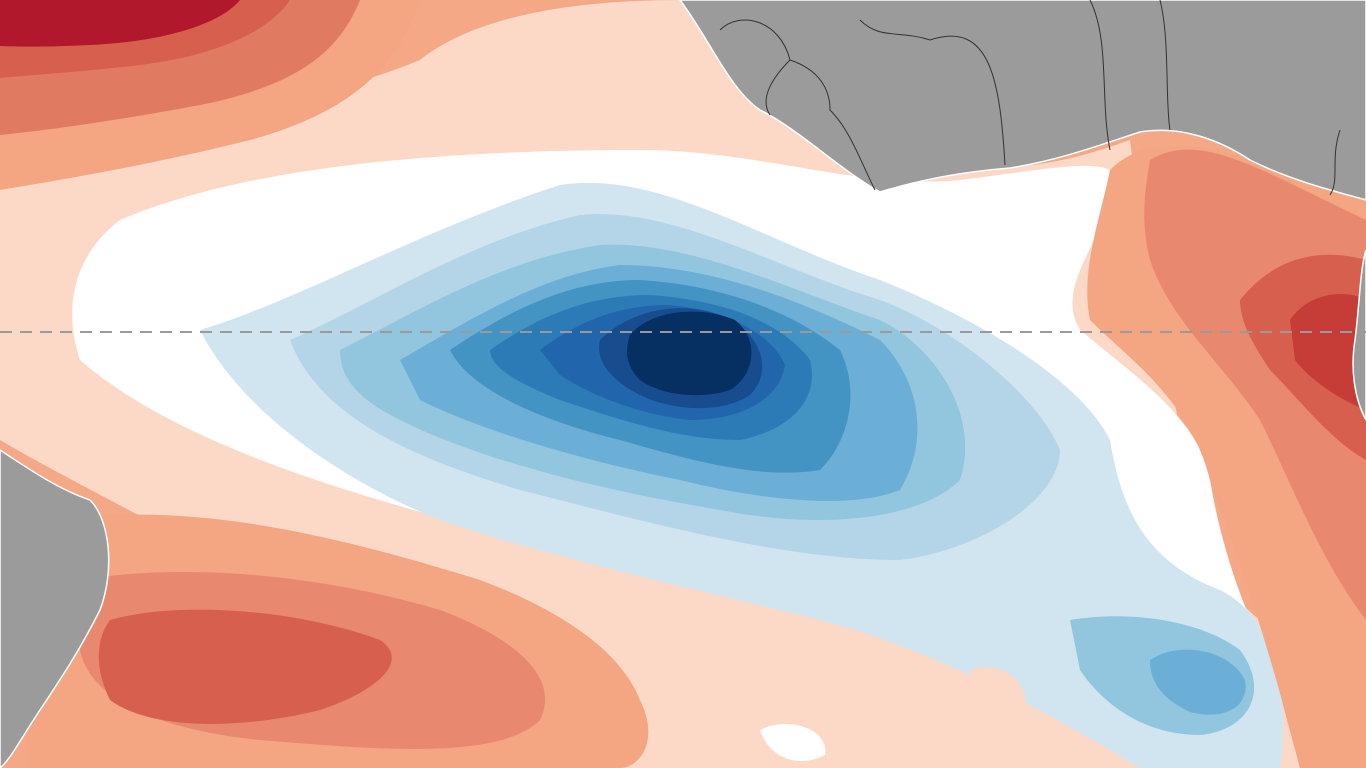 This screenshot has height=768, width=1366. I want to click on warm-top-left, so click(210, 95).